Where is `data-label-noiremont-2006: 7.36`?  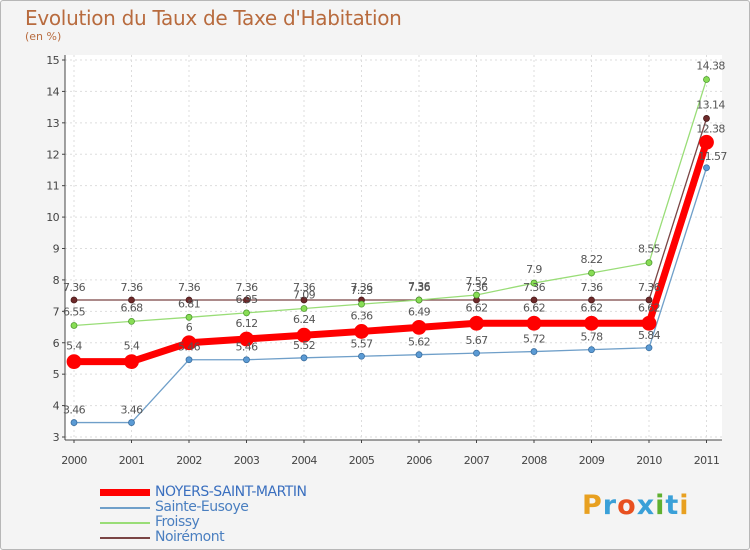 data-label-noiremont-2006: 7.36 is located at coordinates (419, 287).